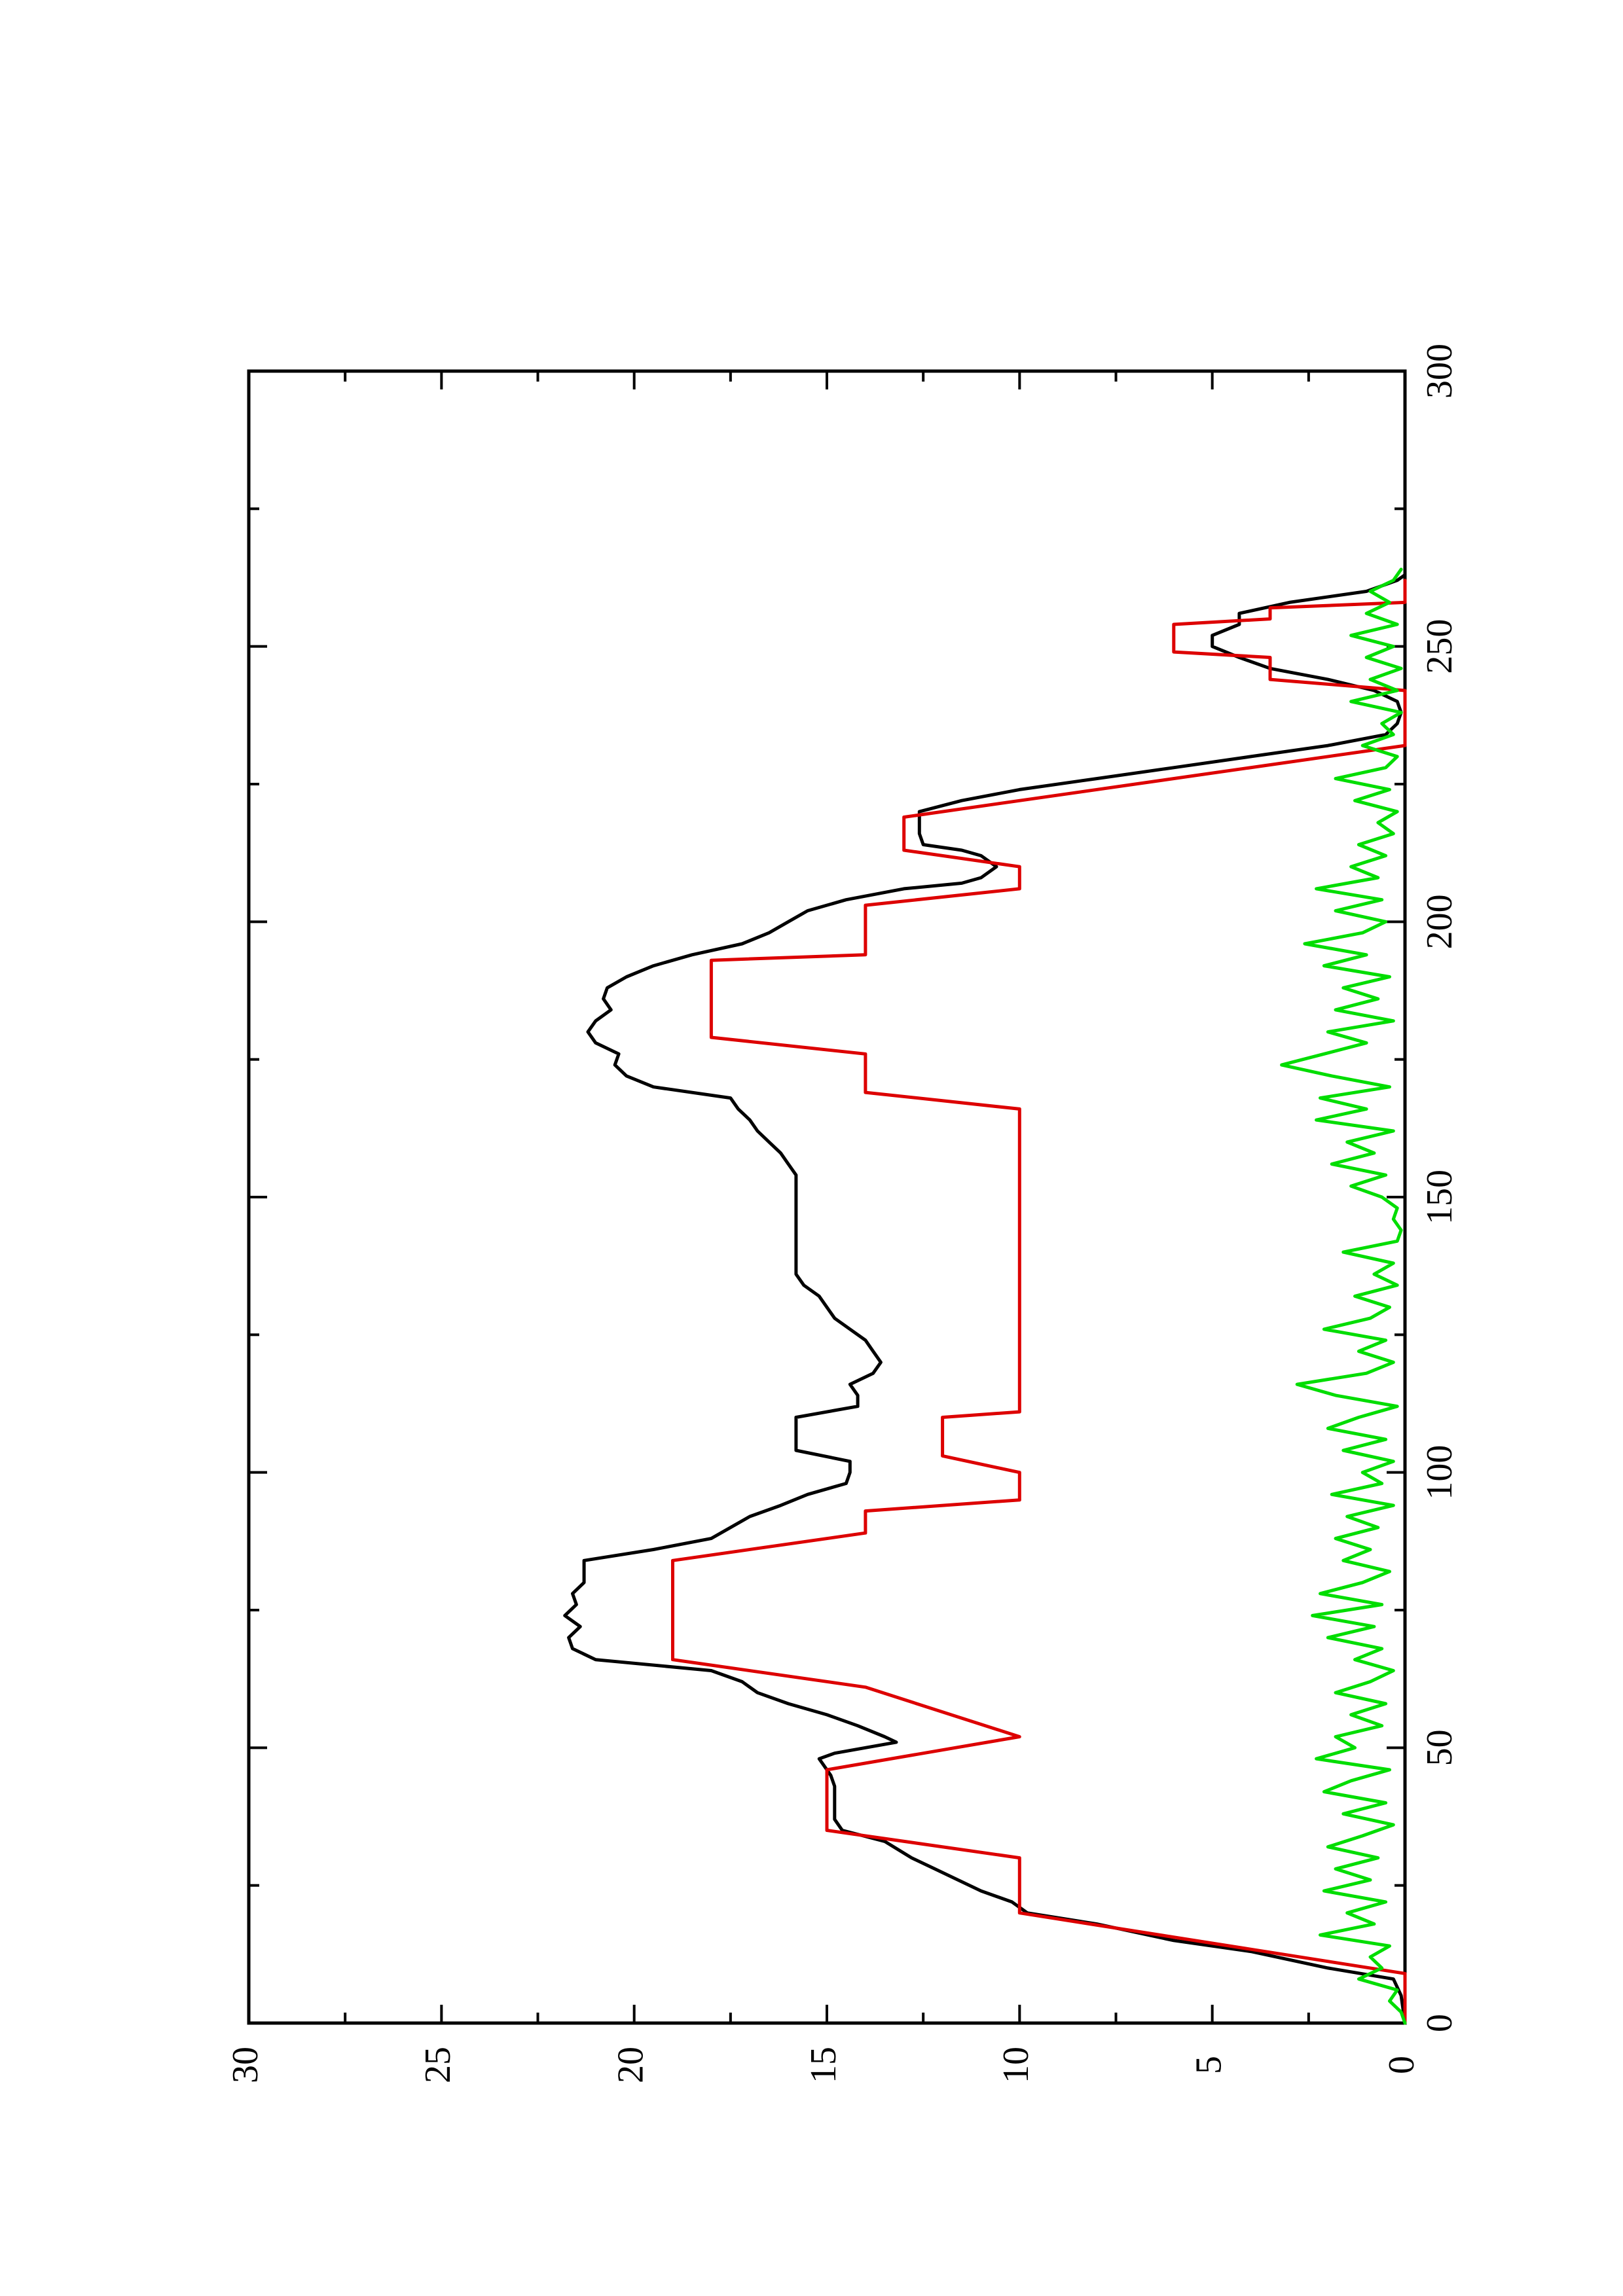  I want to click on x-tick-label: 200, so click(1439, 921).